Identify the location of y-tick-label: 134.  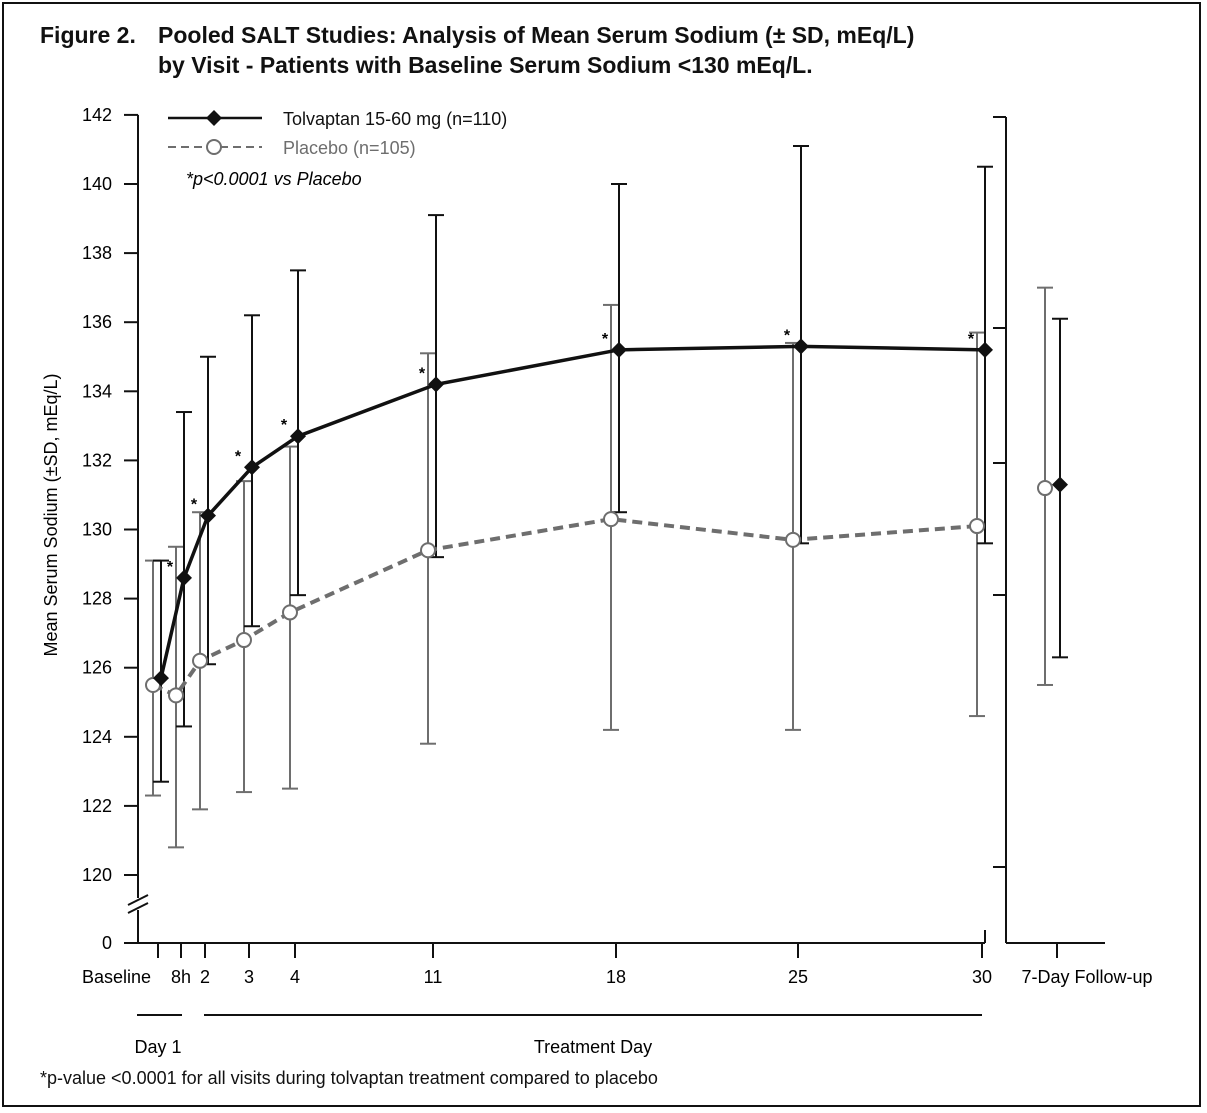
(97, 391).